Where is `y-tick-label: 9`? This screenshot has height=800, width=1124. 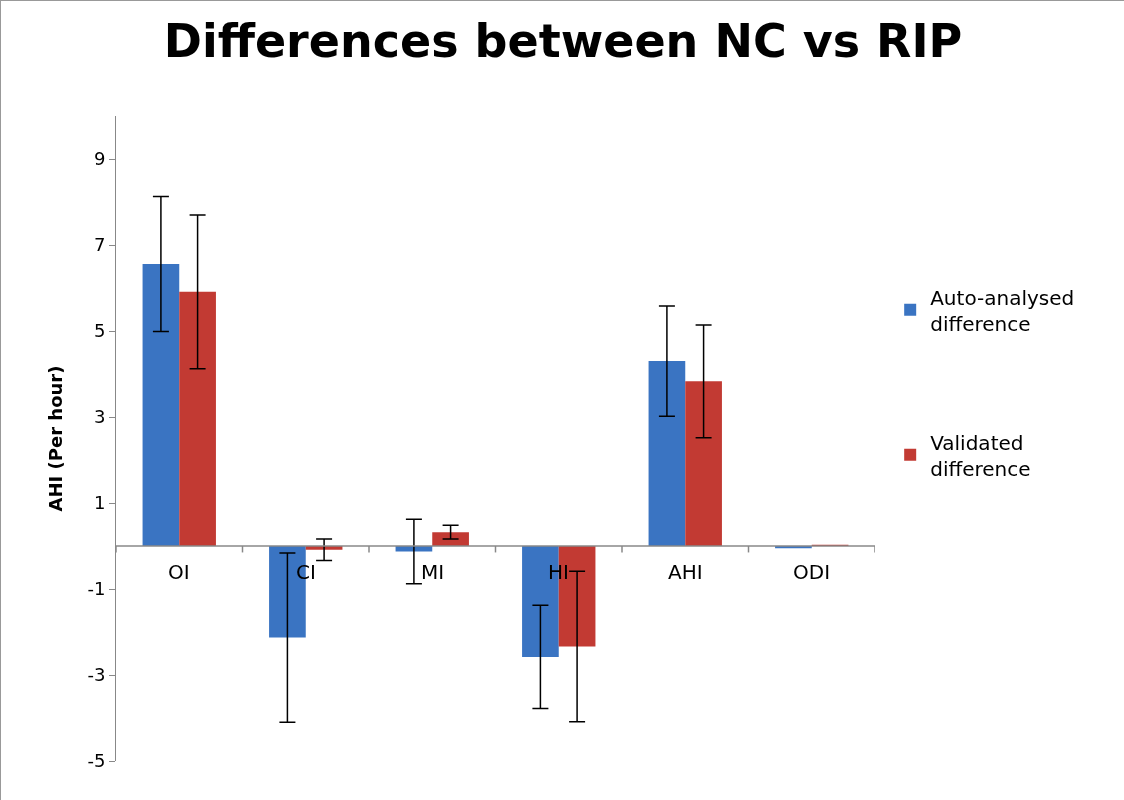 y-tick-label: 9 is located at coordinates (99, 159).